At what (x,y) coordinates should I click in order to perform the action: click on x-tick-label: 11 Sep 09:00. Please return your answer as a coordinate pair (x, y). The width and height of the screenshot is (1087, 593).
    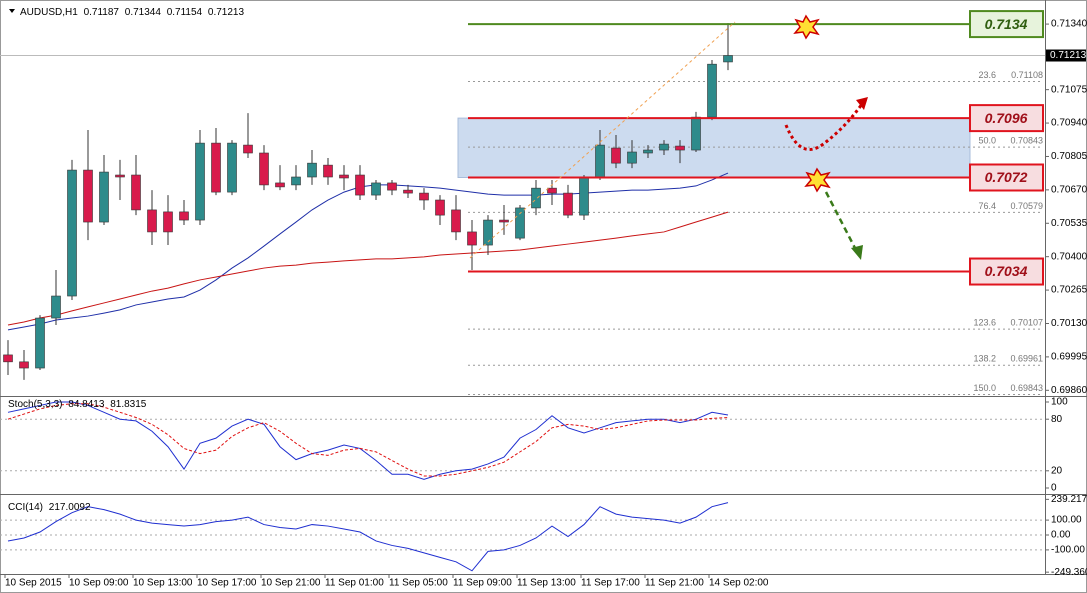
    Looking at the image, I should click on (482, 583).